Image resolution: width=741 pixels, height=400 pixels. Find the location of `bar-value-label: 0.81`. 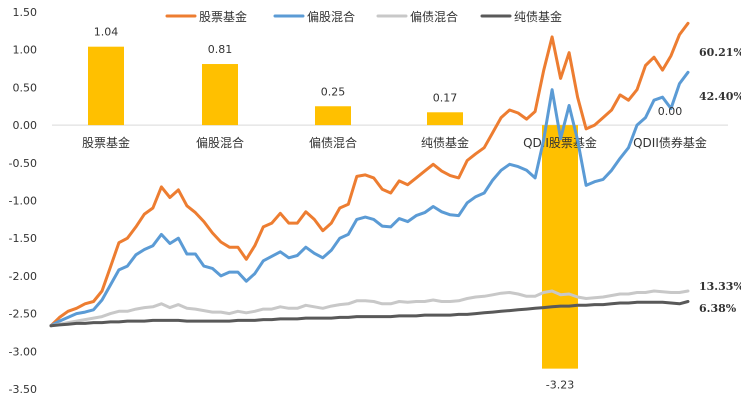

bar-value-label: 0.81 is located at coordinates (220, 49).